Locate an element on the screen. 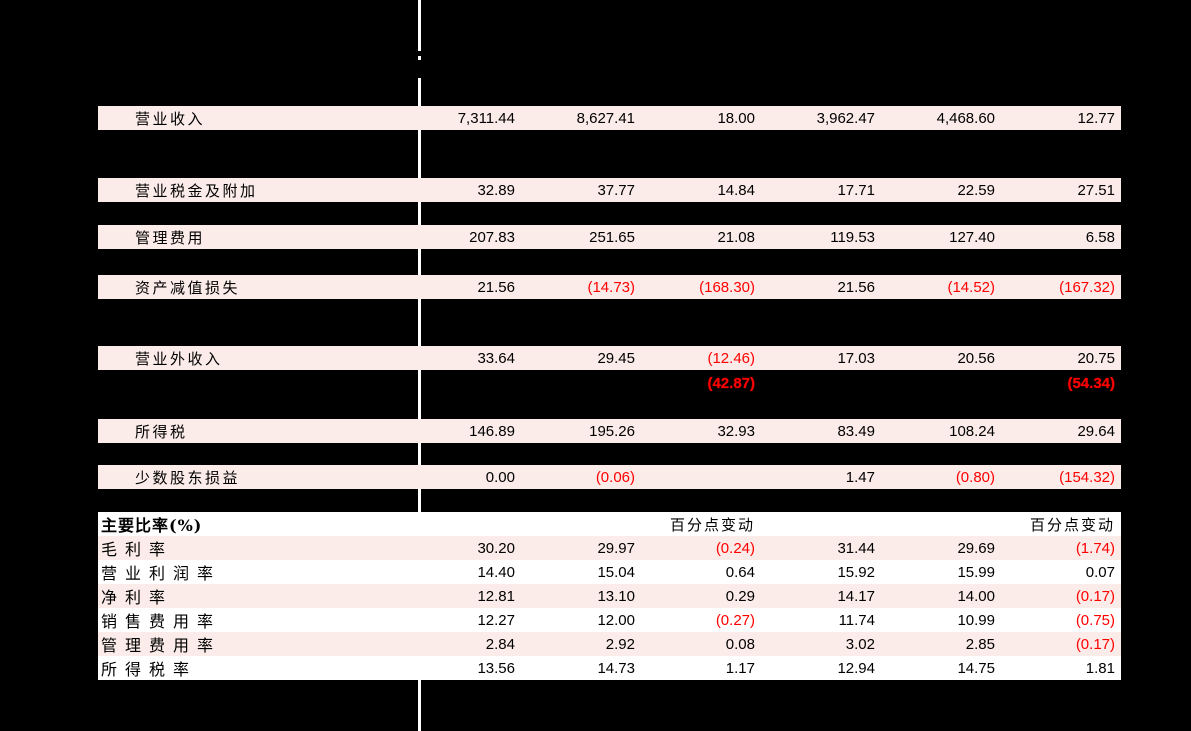 Image resolution: width=1191 pixels, height=731 pixels. cell-value: 15.04 is located at coordinates (616, 572).